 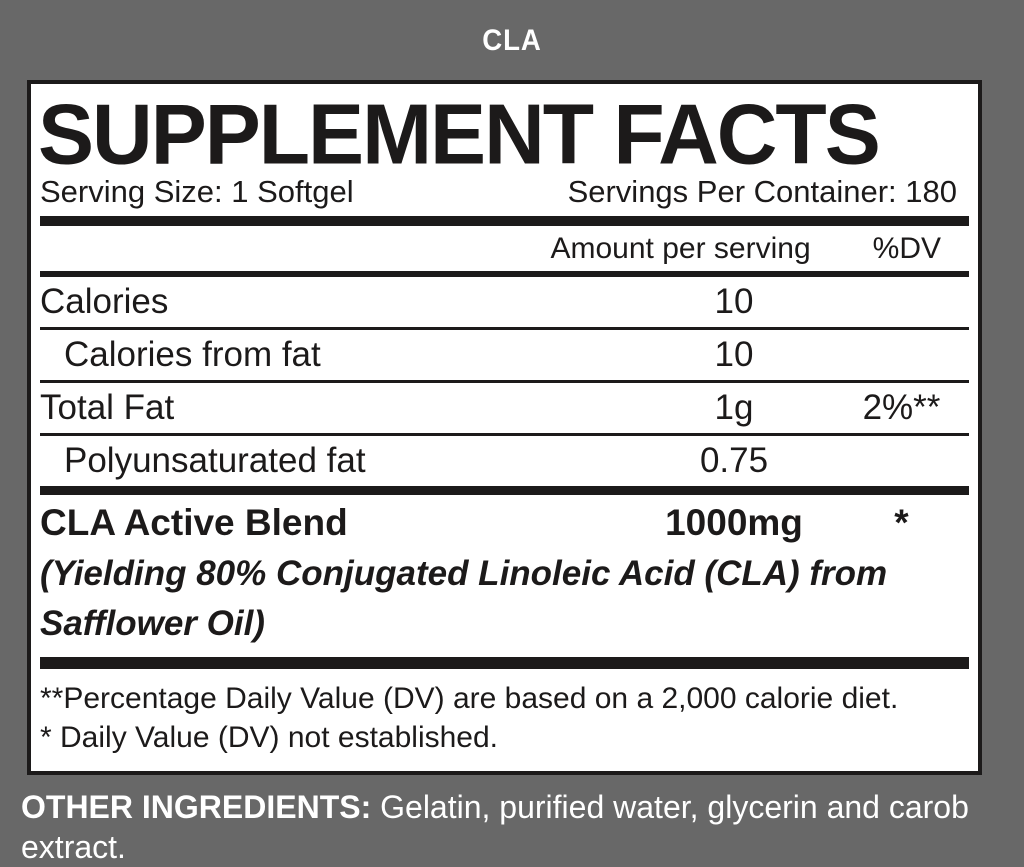 I want to click on row-name: Total Fat, so click(x=107, y=407).